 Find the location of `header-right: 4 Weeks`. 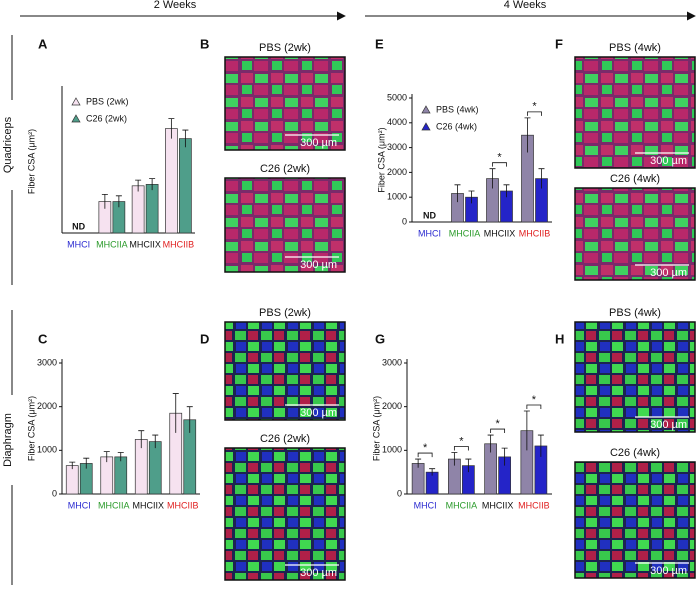

header-right: 4 Weeks is located at coordinates (525, 5).